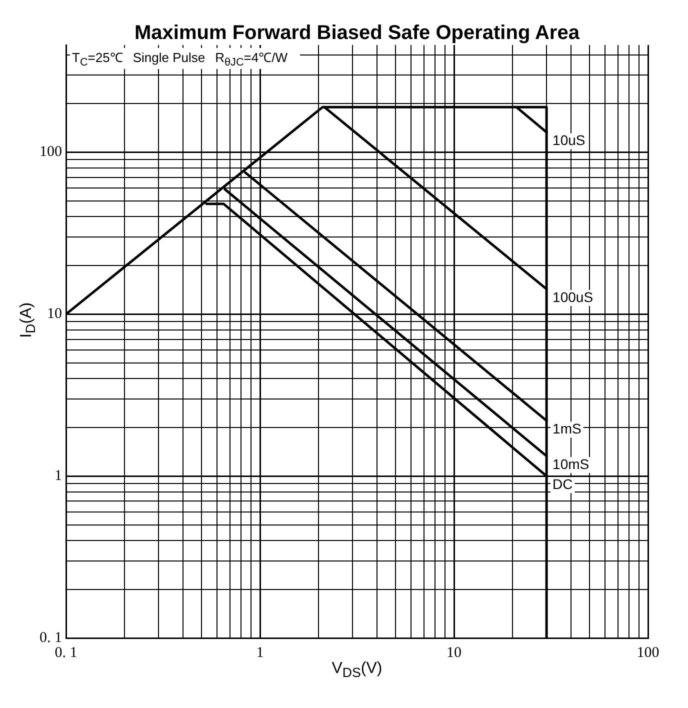  Describe the element at coordinates (260, 652) in the screenshot. I see `x-tick-label: 1` at that location.